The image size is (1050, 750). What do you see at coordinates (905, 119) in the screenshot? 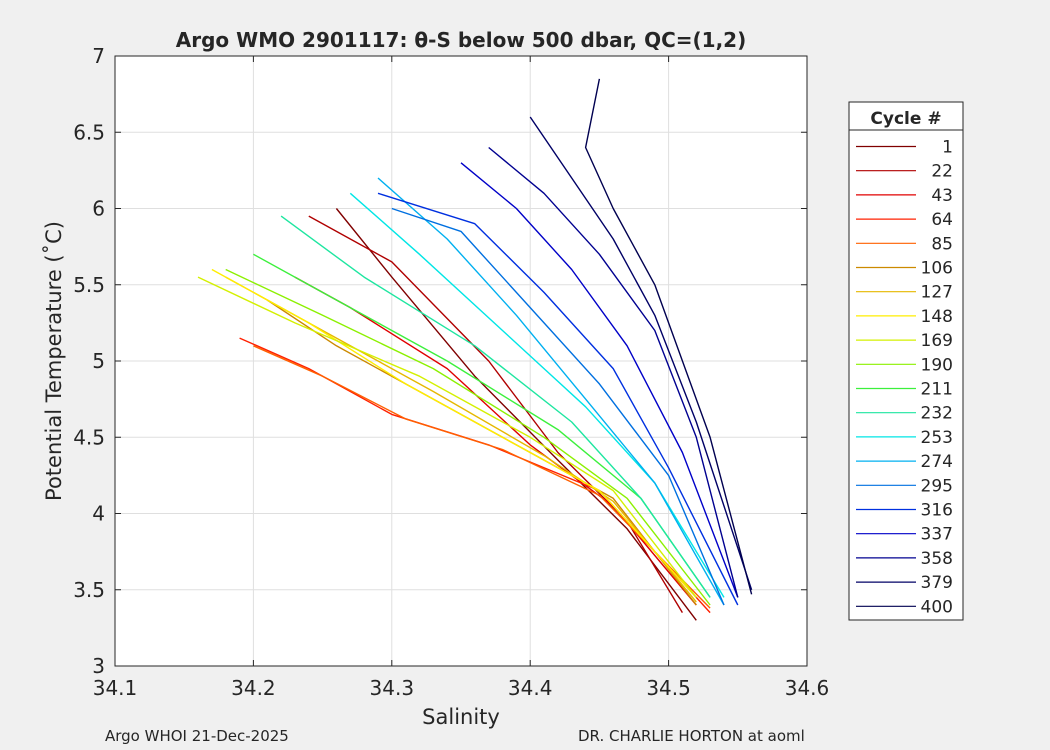
I see `legend-title: Cycle #` at bounding box center [905, 119].